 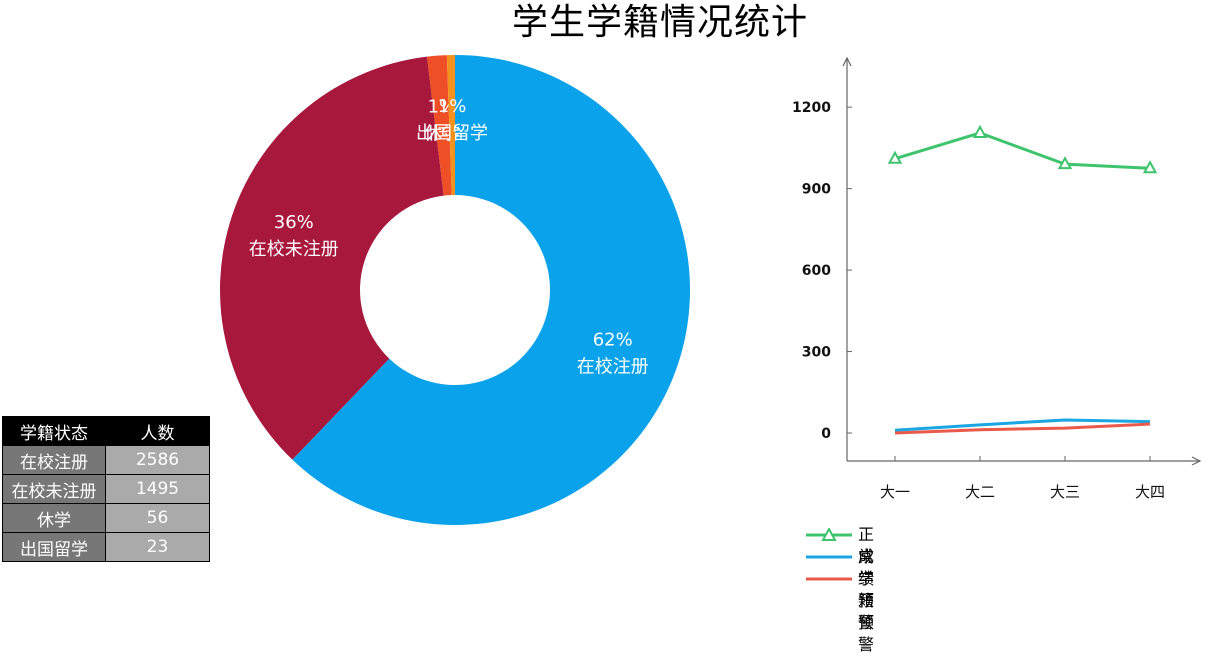 I want to click on table-cell-count: 56, so click(x=157, y=518).